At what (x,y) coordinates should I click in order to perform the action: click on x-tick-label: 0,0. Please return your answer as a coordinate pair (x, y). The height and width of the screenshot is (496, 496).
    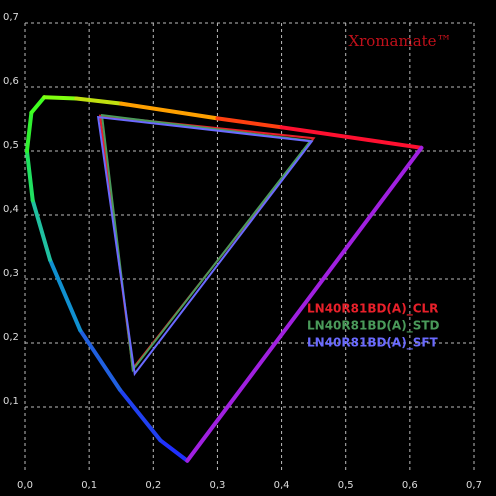
    Looking at the image, I should click on (25, 485).